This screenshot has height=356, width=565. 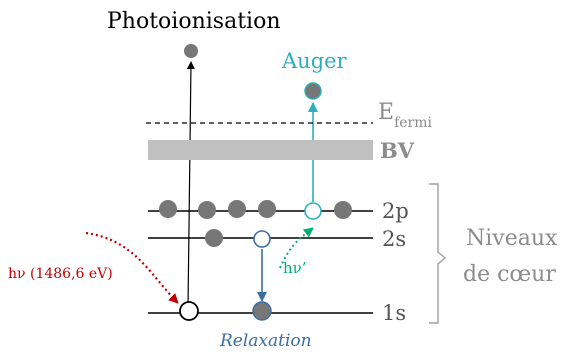 I want to click on auger-label: Auger, so click(x=314, y=61).